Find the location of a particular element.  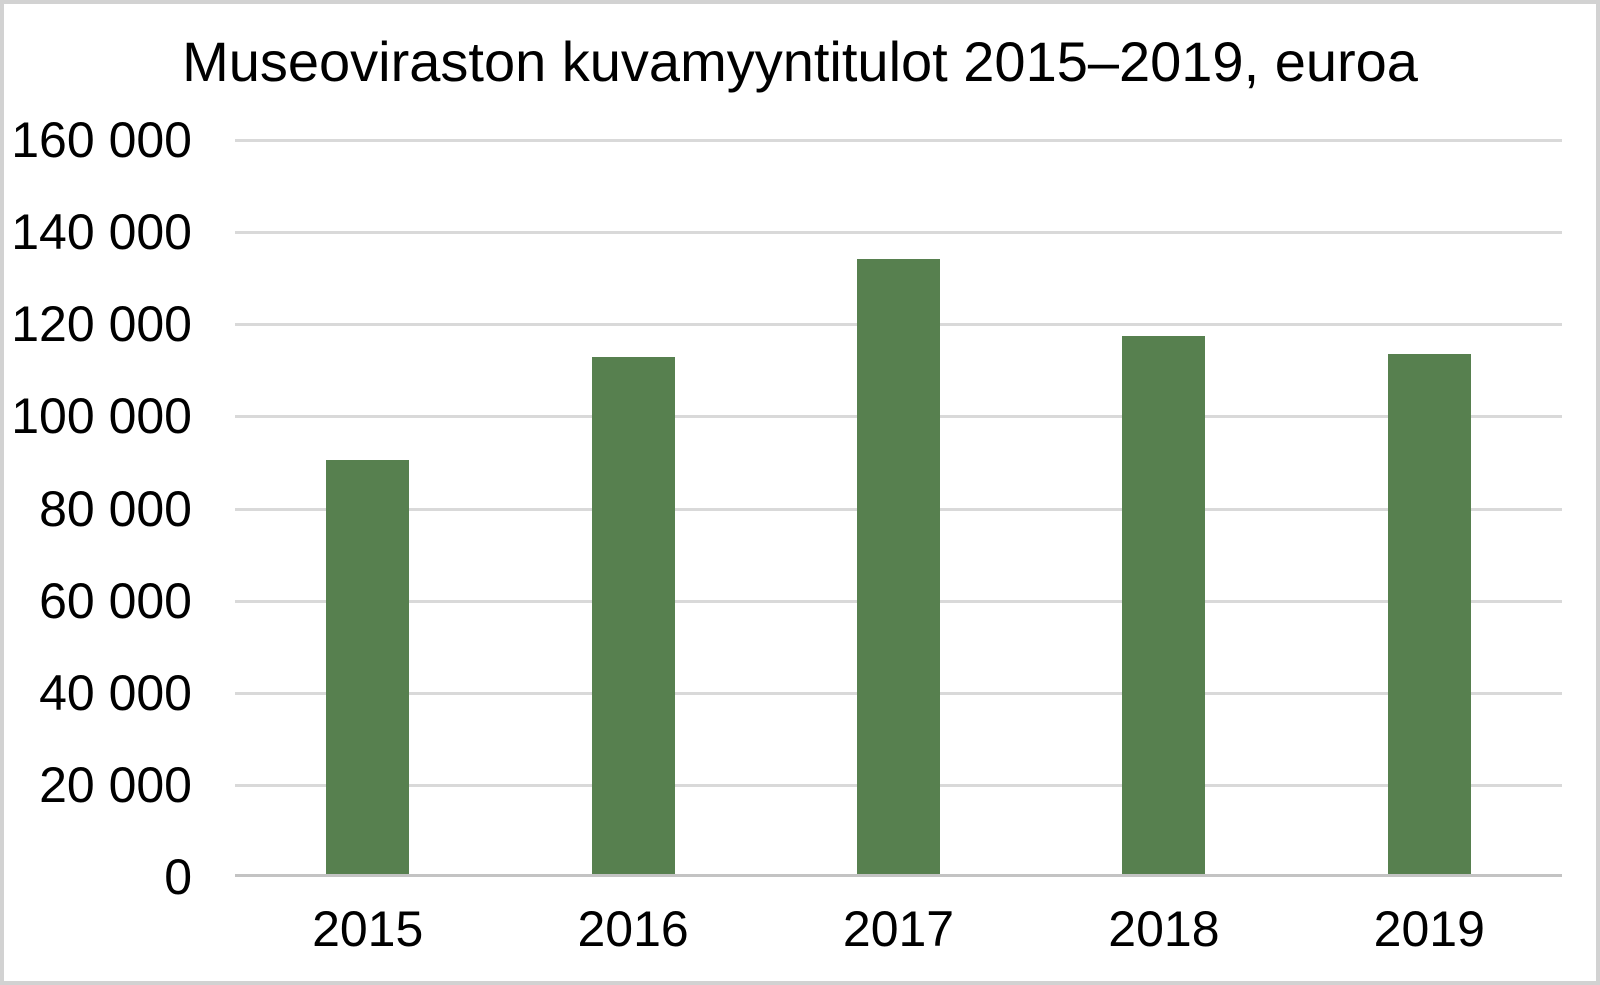

x-tick-label: 2015 is located at coordinates (368, 929).